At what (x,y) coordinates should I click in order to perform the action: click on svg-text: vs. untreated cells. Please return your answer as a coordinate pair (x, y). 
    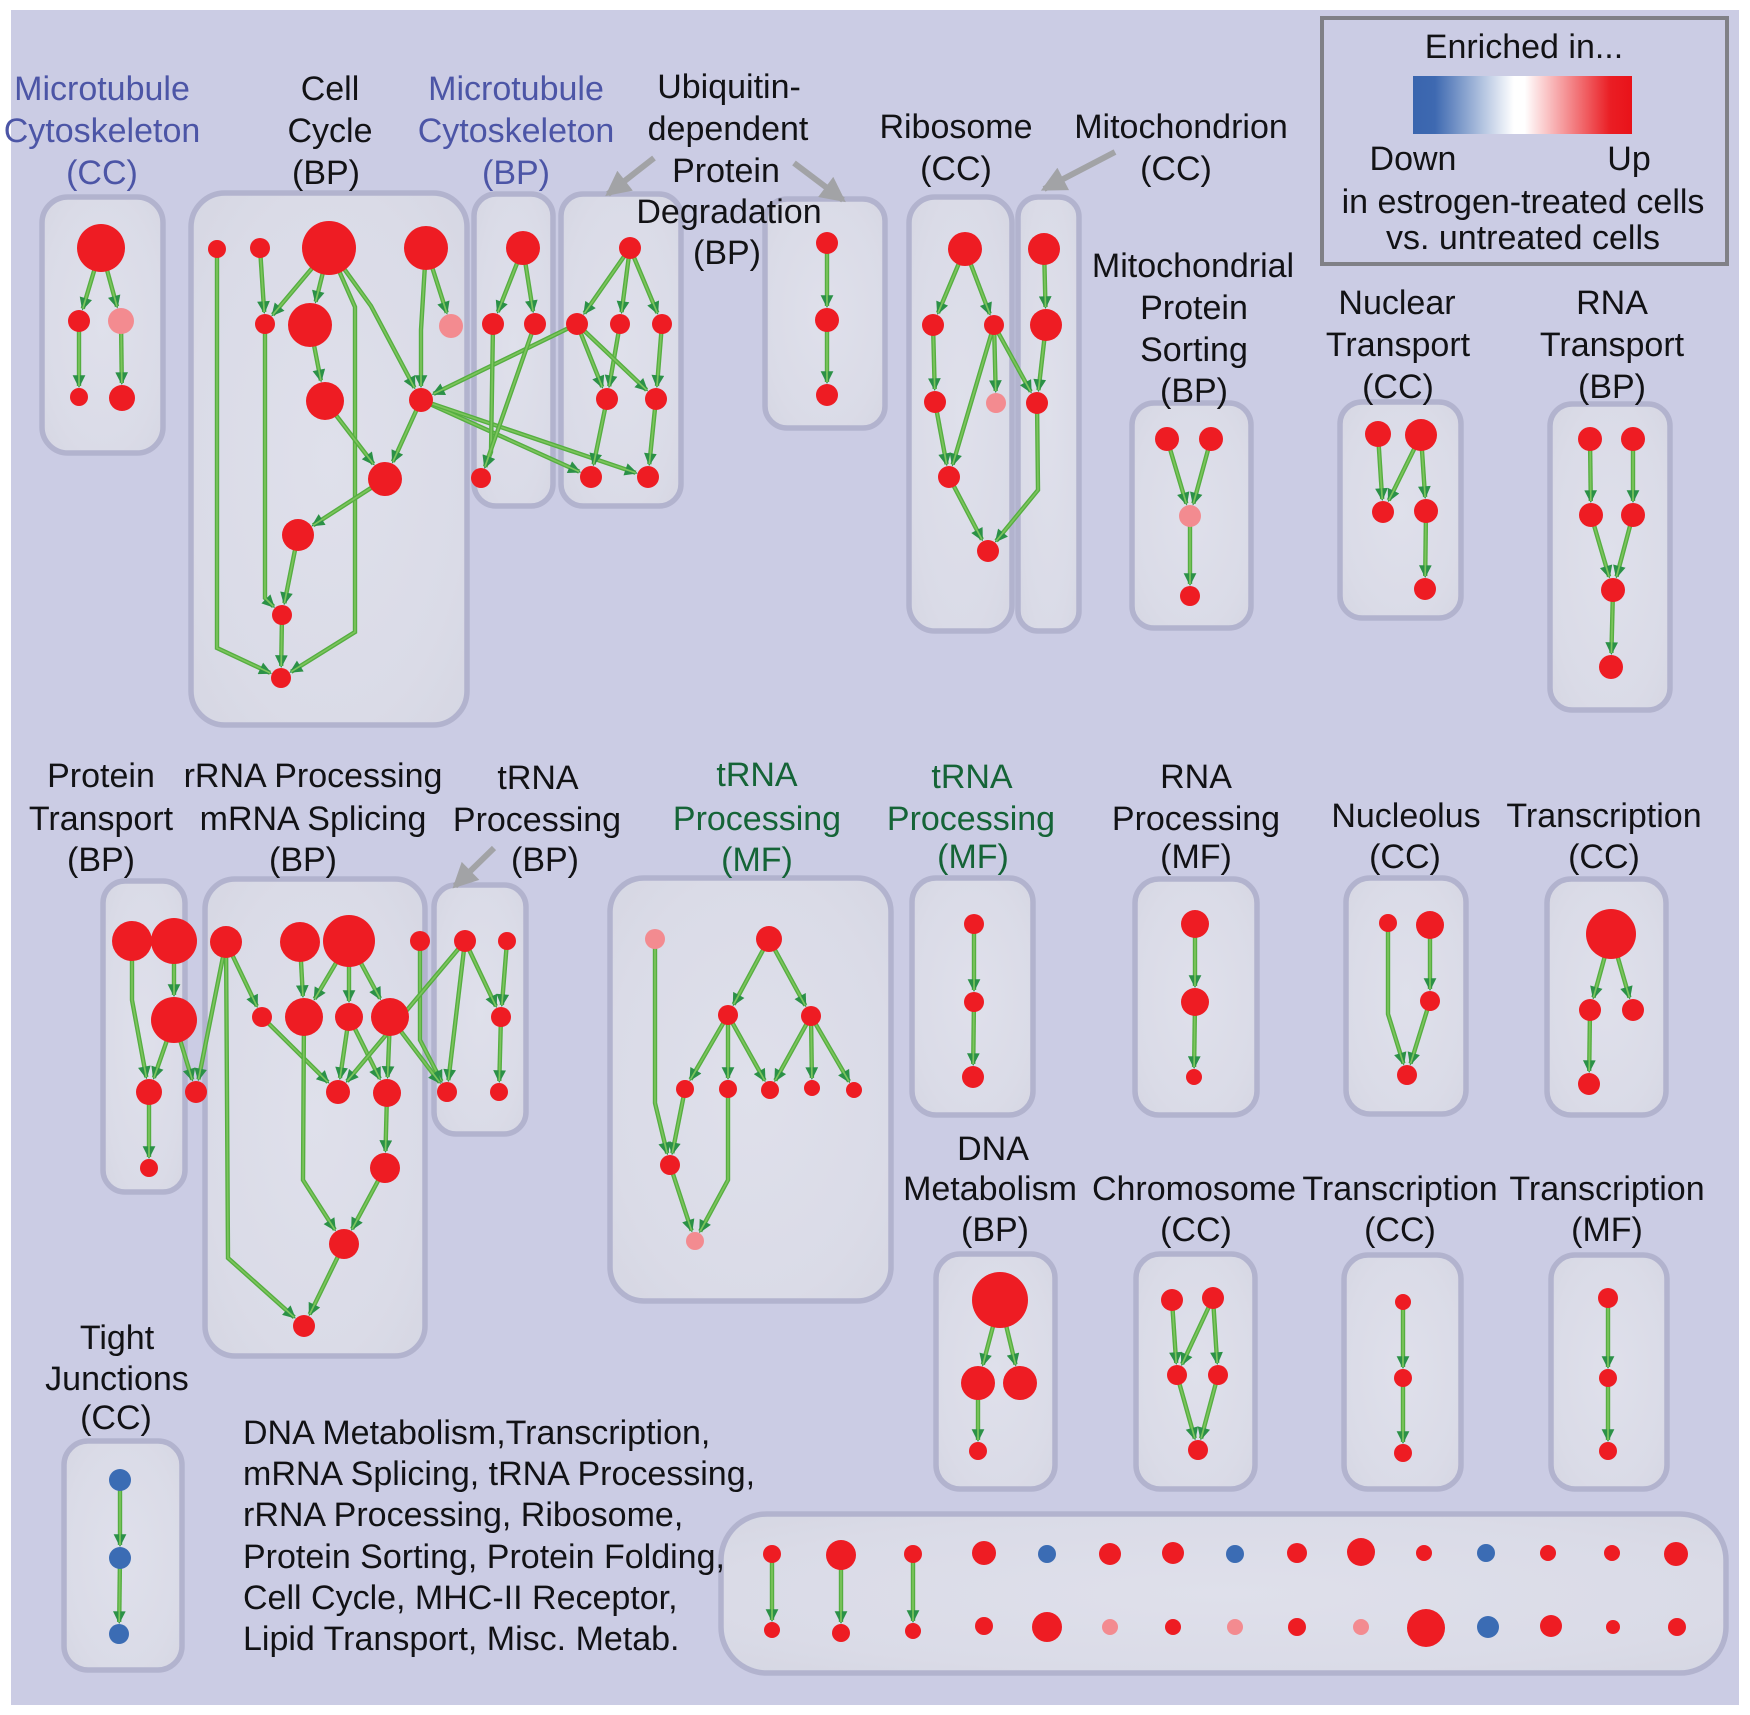
    Looking at the image, I should click on (1523, 238).